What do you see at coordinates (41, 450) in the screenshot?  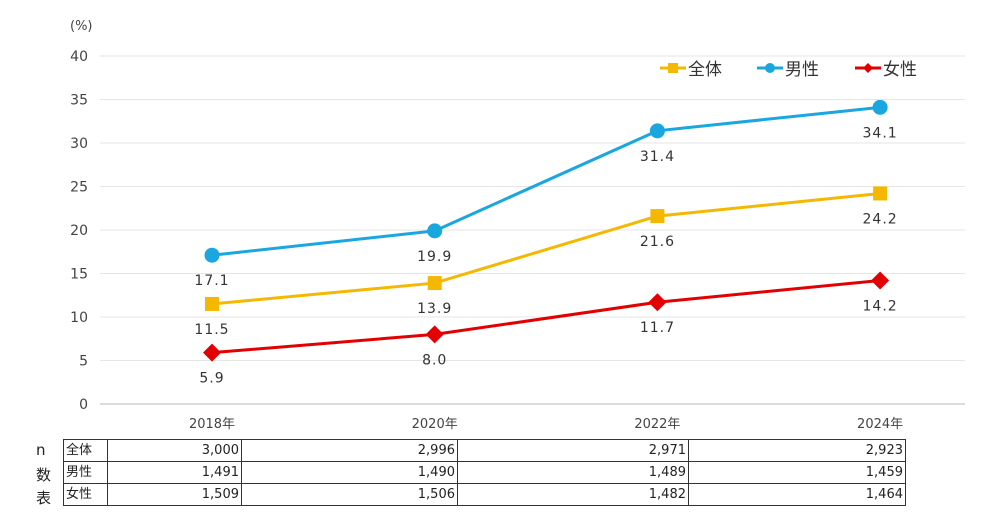 I see `table-side-label-n: n` at bounding box center [41, 450].